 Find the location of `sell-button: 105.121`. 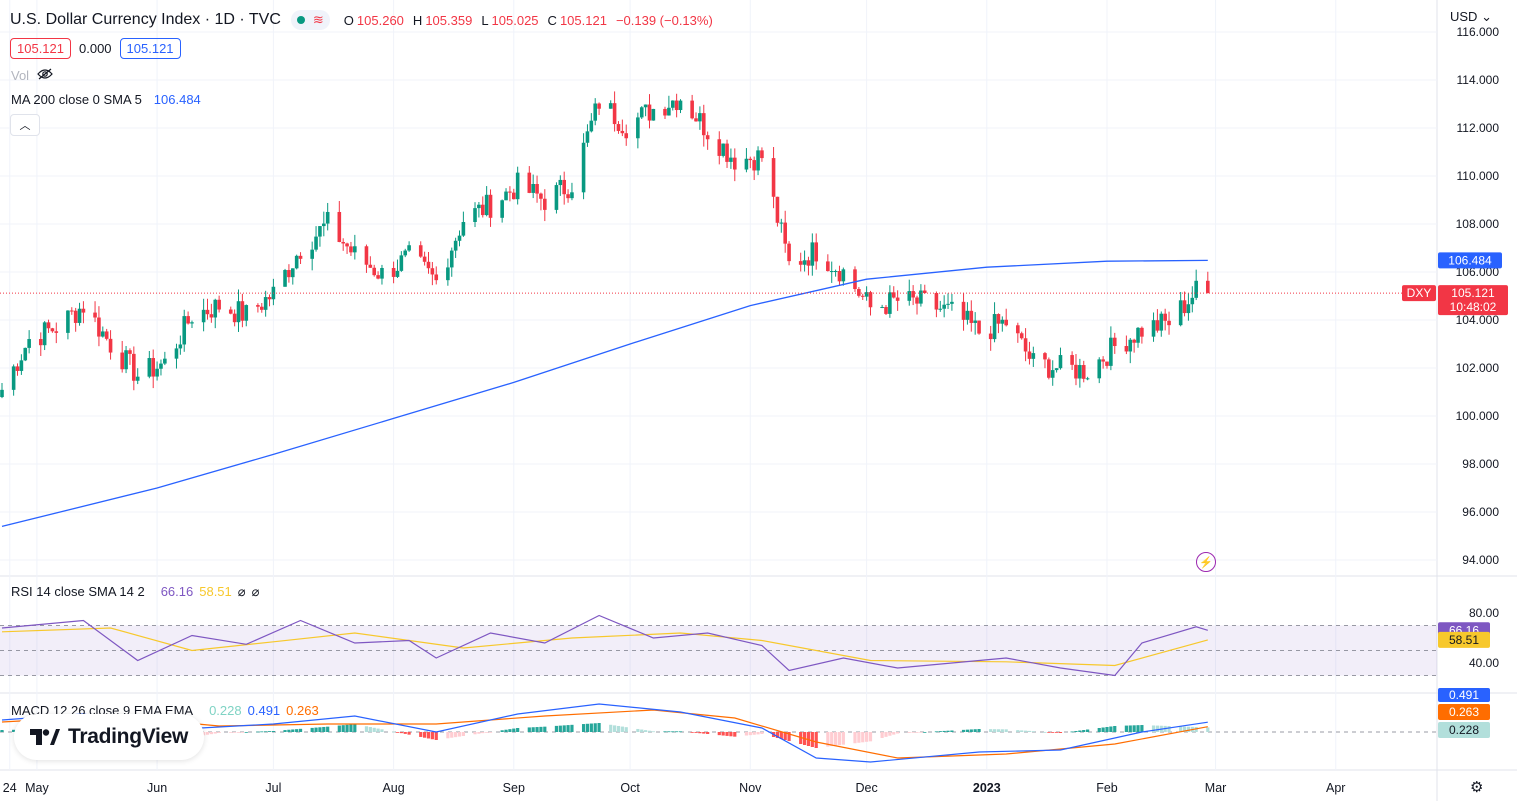

sell-button: 105.121 is located at coordinates (40, 48).